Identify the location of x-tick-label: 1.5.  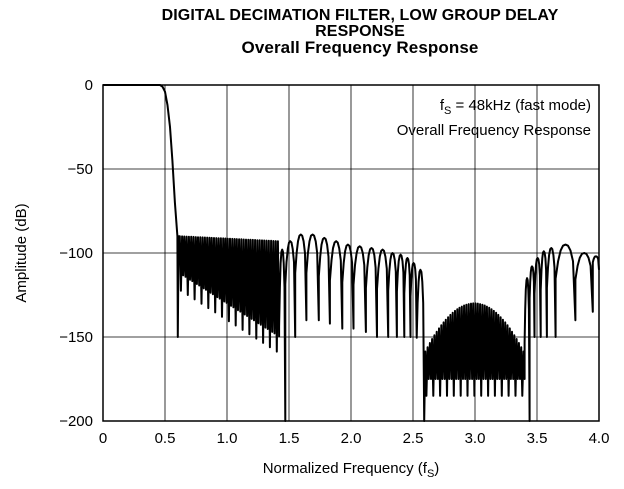
(289, 438).